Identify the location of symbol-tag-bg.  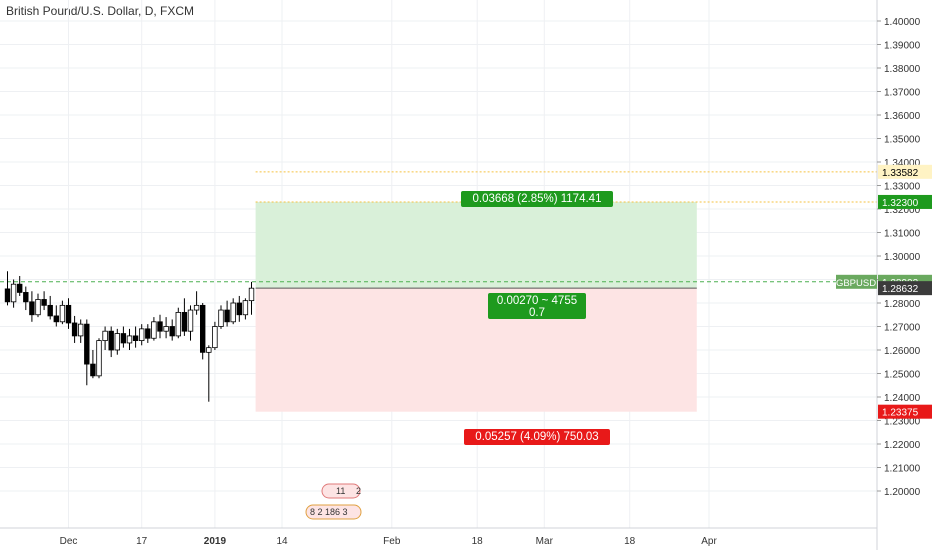
(856, 281).